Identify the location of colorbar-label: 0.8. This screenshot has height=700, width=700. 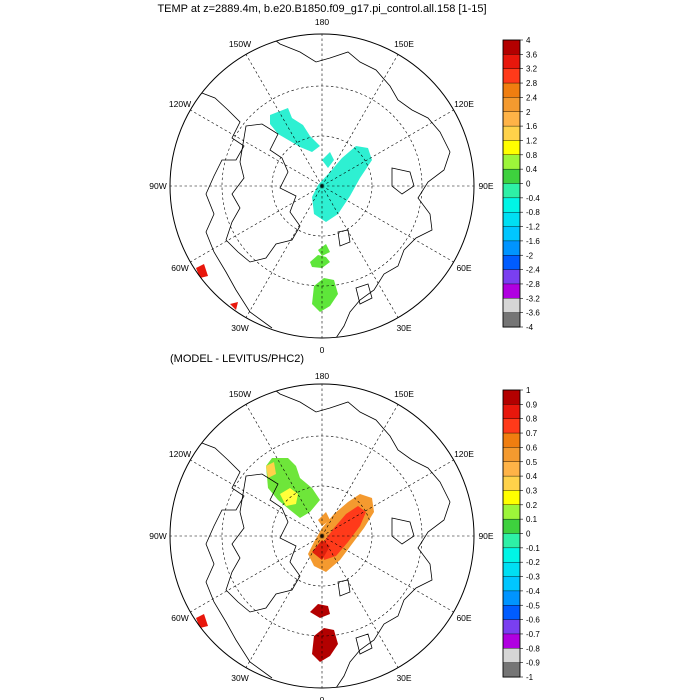
(532, 419).